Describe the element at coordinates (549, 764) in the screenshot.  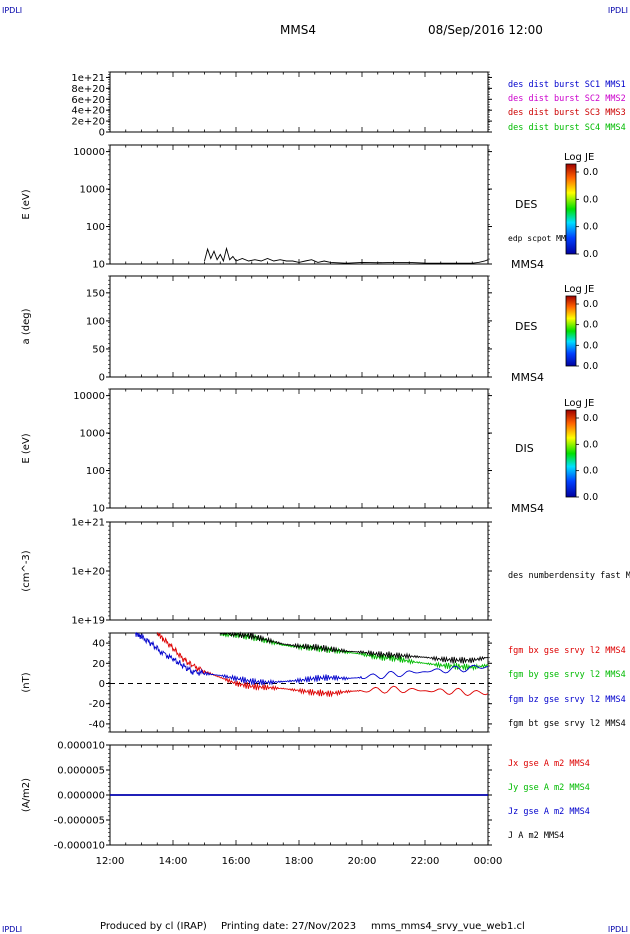
I see `legend-entry: Jx gse A m2 MMS4` at that location.